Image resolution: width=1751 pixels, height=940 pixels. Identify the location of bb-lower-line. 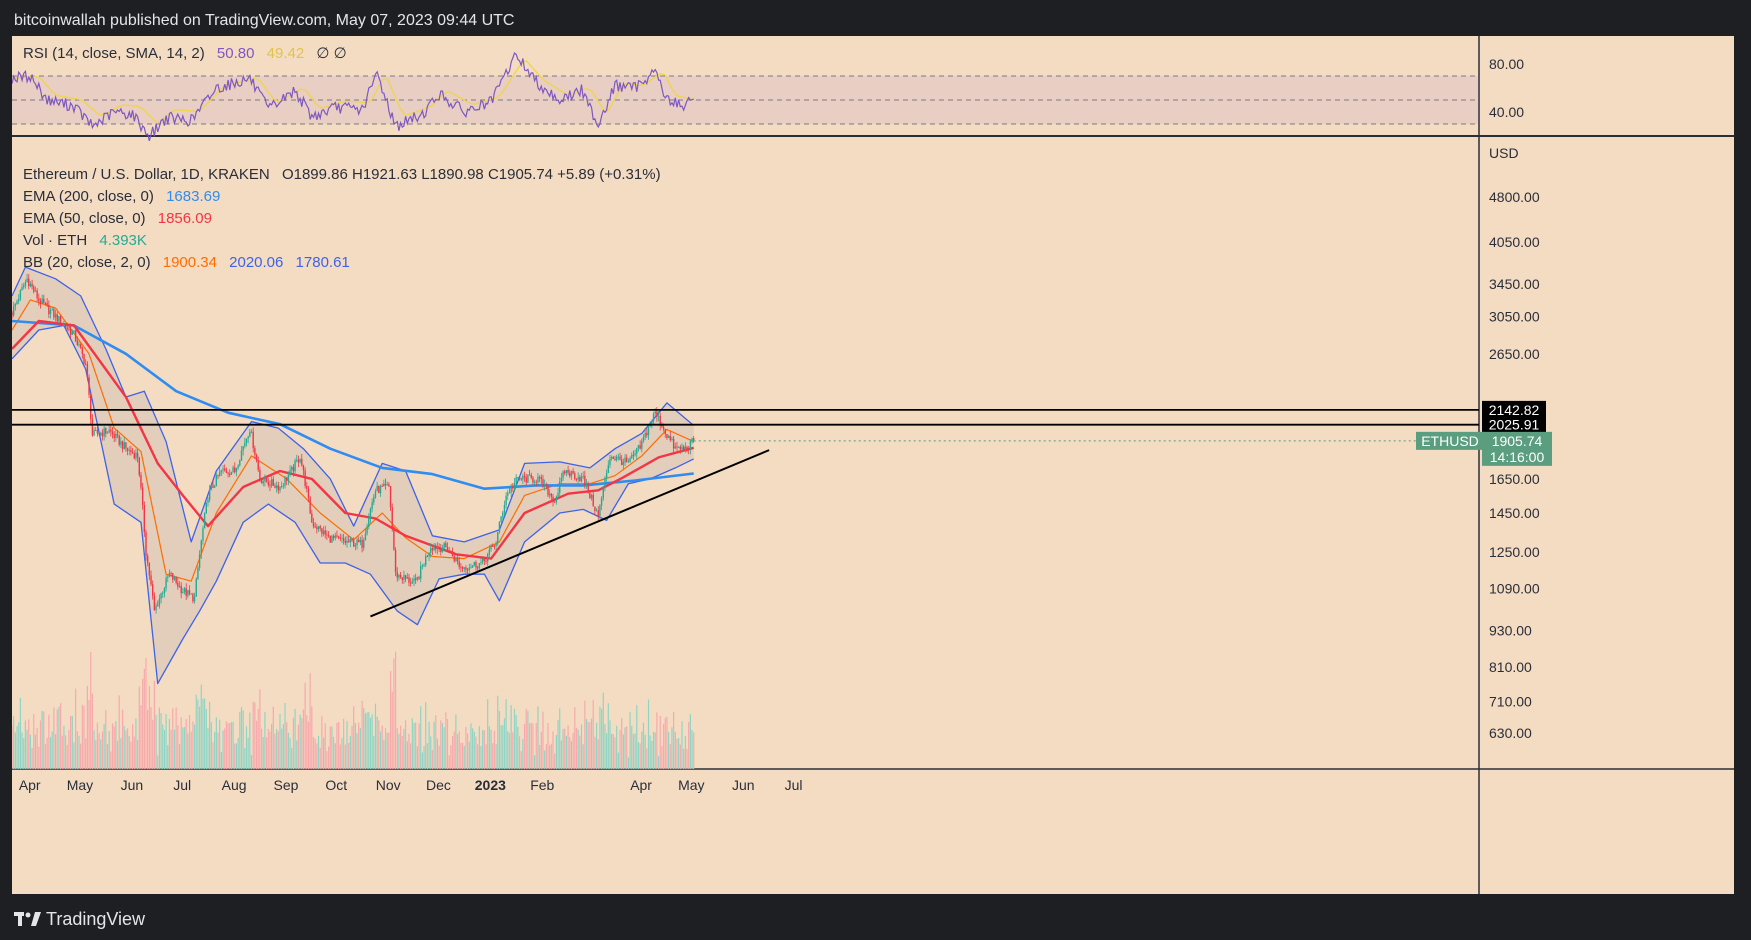
(353, 504).